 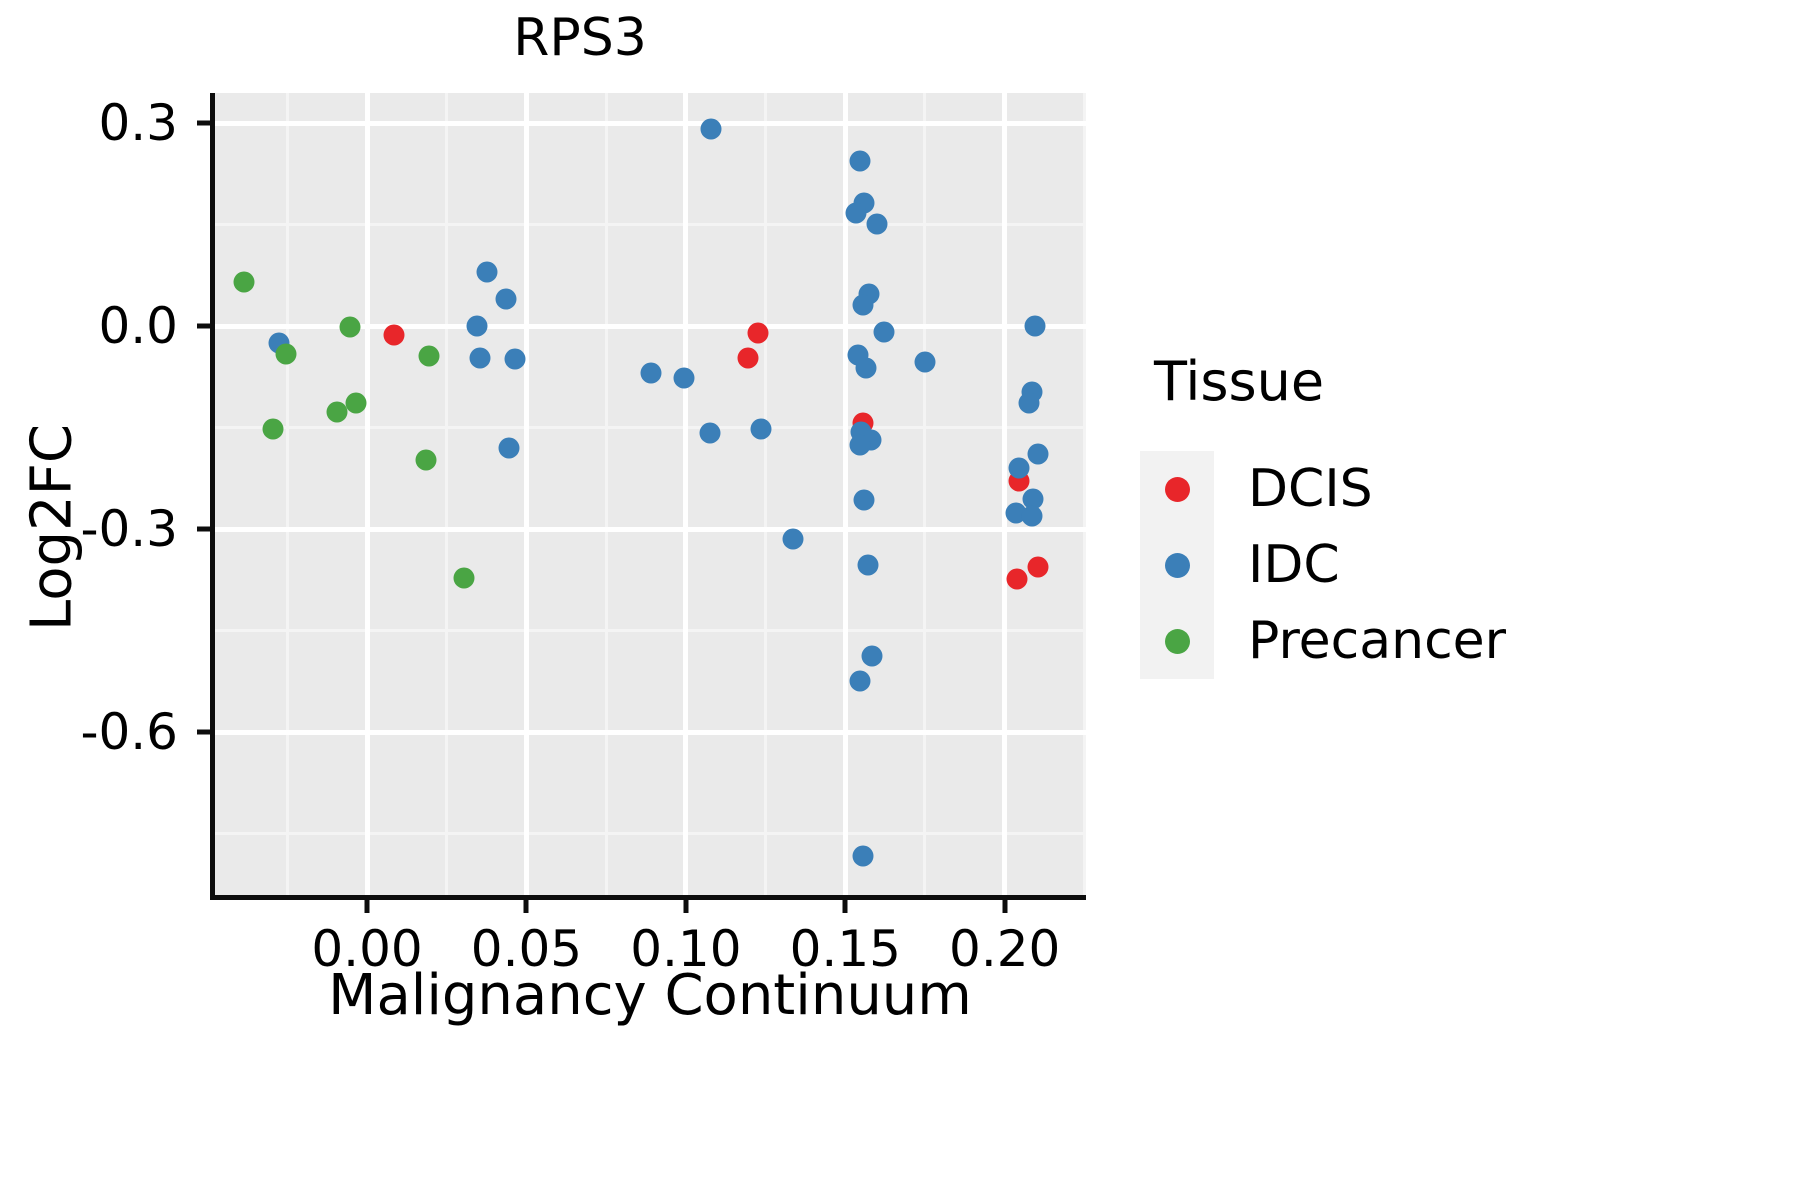 What do you see at coordinates (1310, 489) in the screenshot?
I see `legend-item-label: DCIS` at bounding box center [1310, 489].